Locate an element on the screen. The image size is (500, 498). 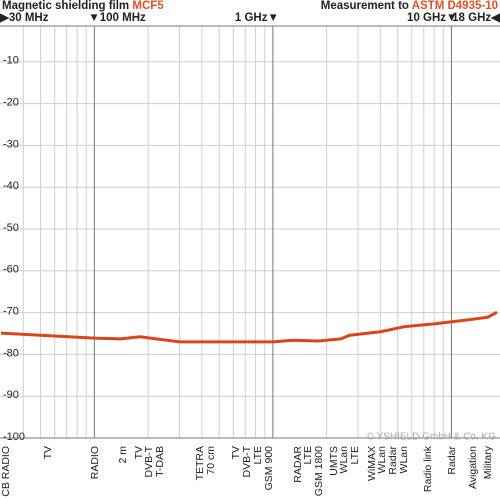
band-label: Military is located at coordinates (488, 462).